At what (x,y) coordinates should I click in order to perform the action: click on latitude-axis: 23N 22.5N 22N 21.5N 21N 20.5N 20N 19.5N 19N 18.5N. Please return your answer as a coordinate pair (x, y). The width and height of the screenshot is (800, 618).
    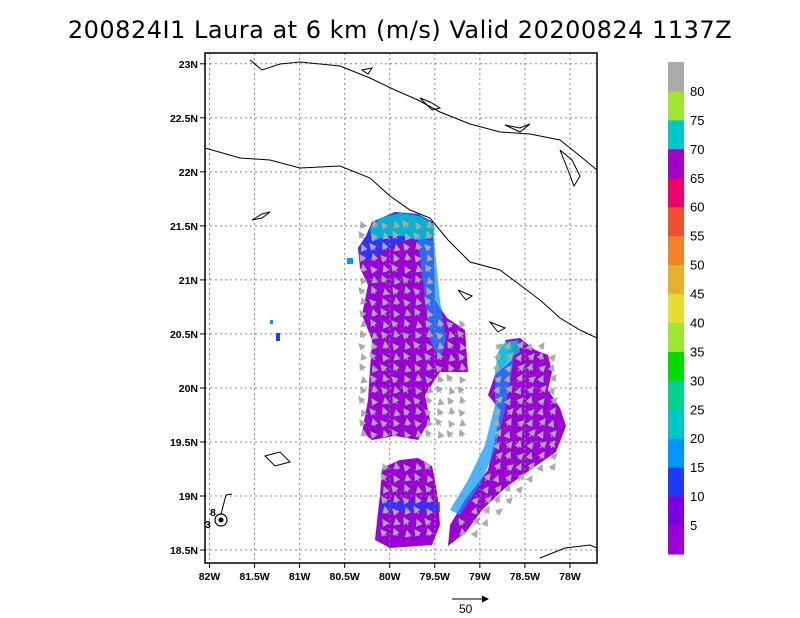
    Looking at the image, I should click on (187, 308).